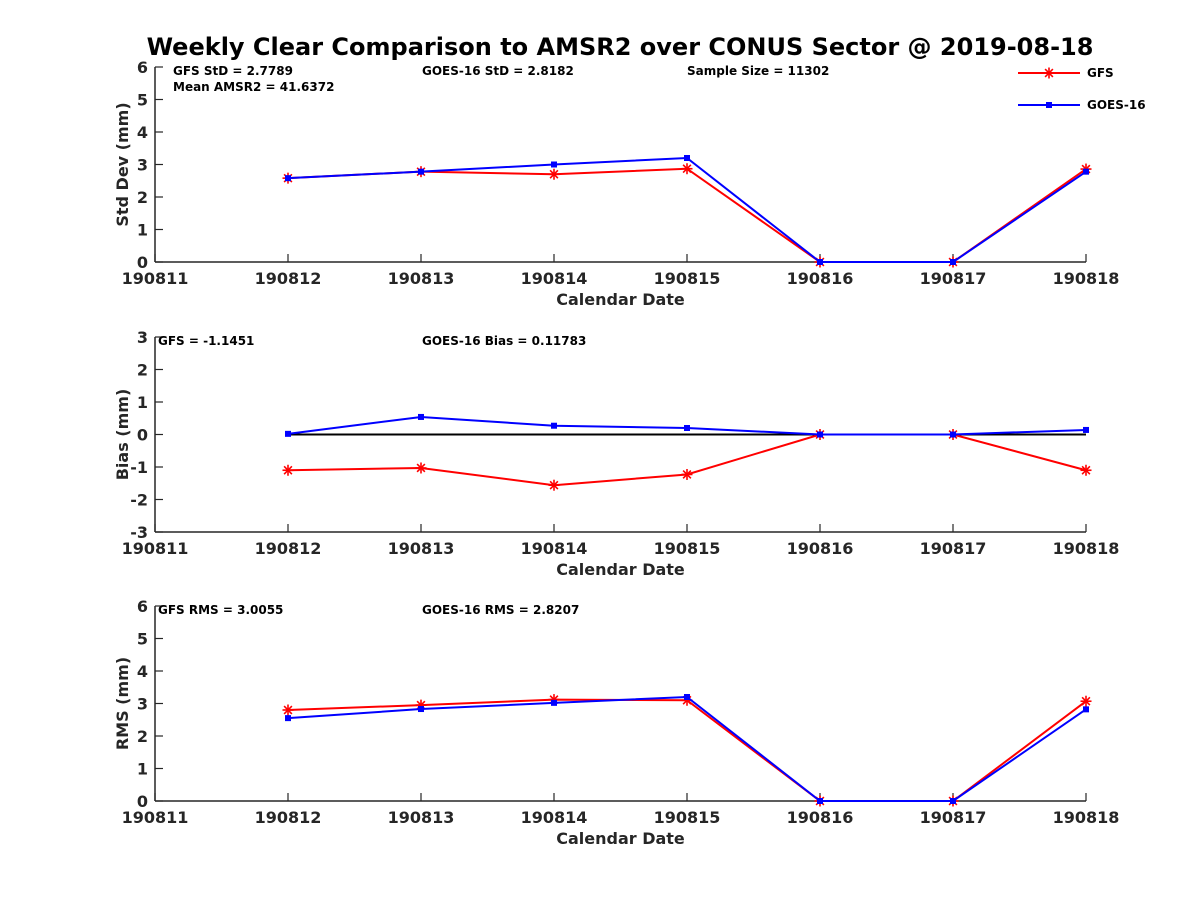 Image resolution: width=1200 pixels, height=900 pixels. Describe the element at coordinates (498, 71) in the screenshot. I see `stat-annotation: GOES-16 StD = 2.8182` at that location.